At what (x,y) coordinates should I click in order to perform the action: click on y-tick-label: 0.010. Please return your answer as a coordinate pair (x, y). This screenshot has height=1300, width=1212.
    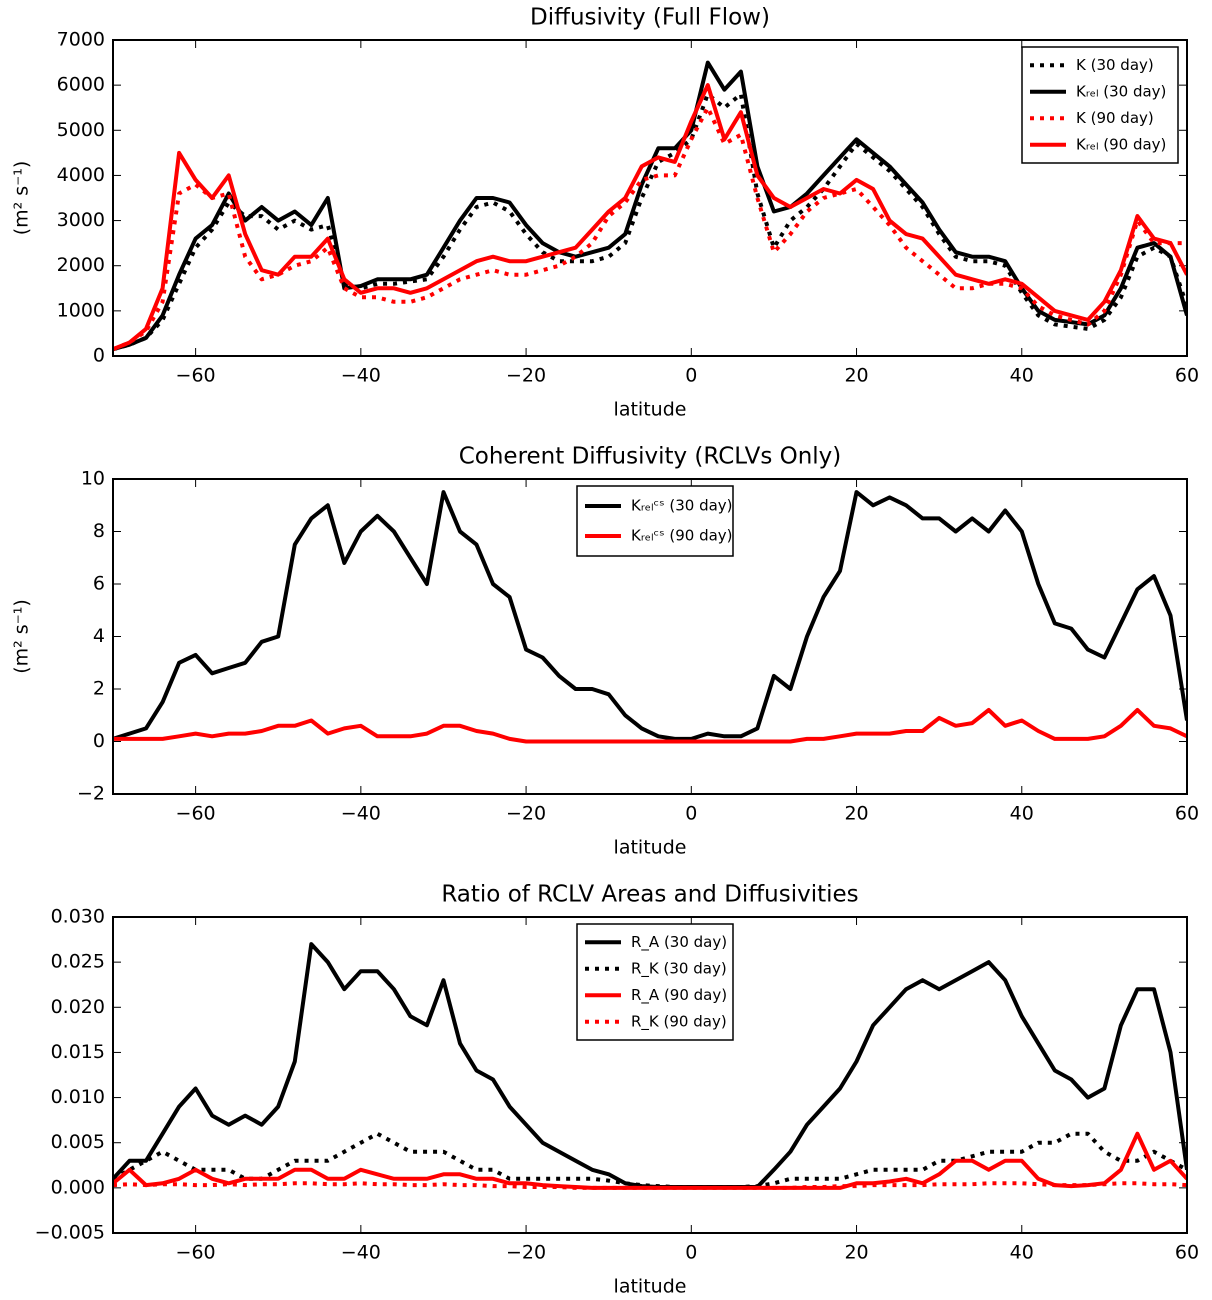
    Looking at the image, I should click on (78, 1097).